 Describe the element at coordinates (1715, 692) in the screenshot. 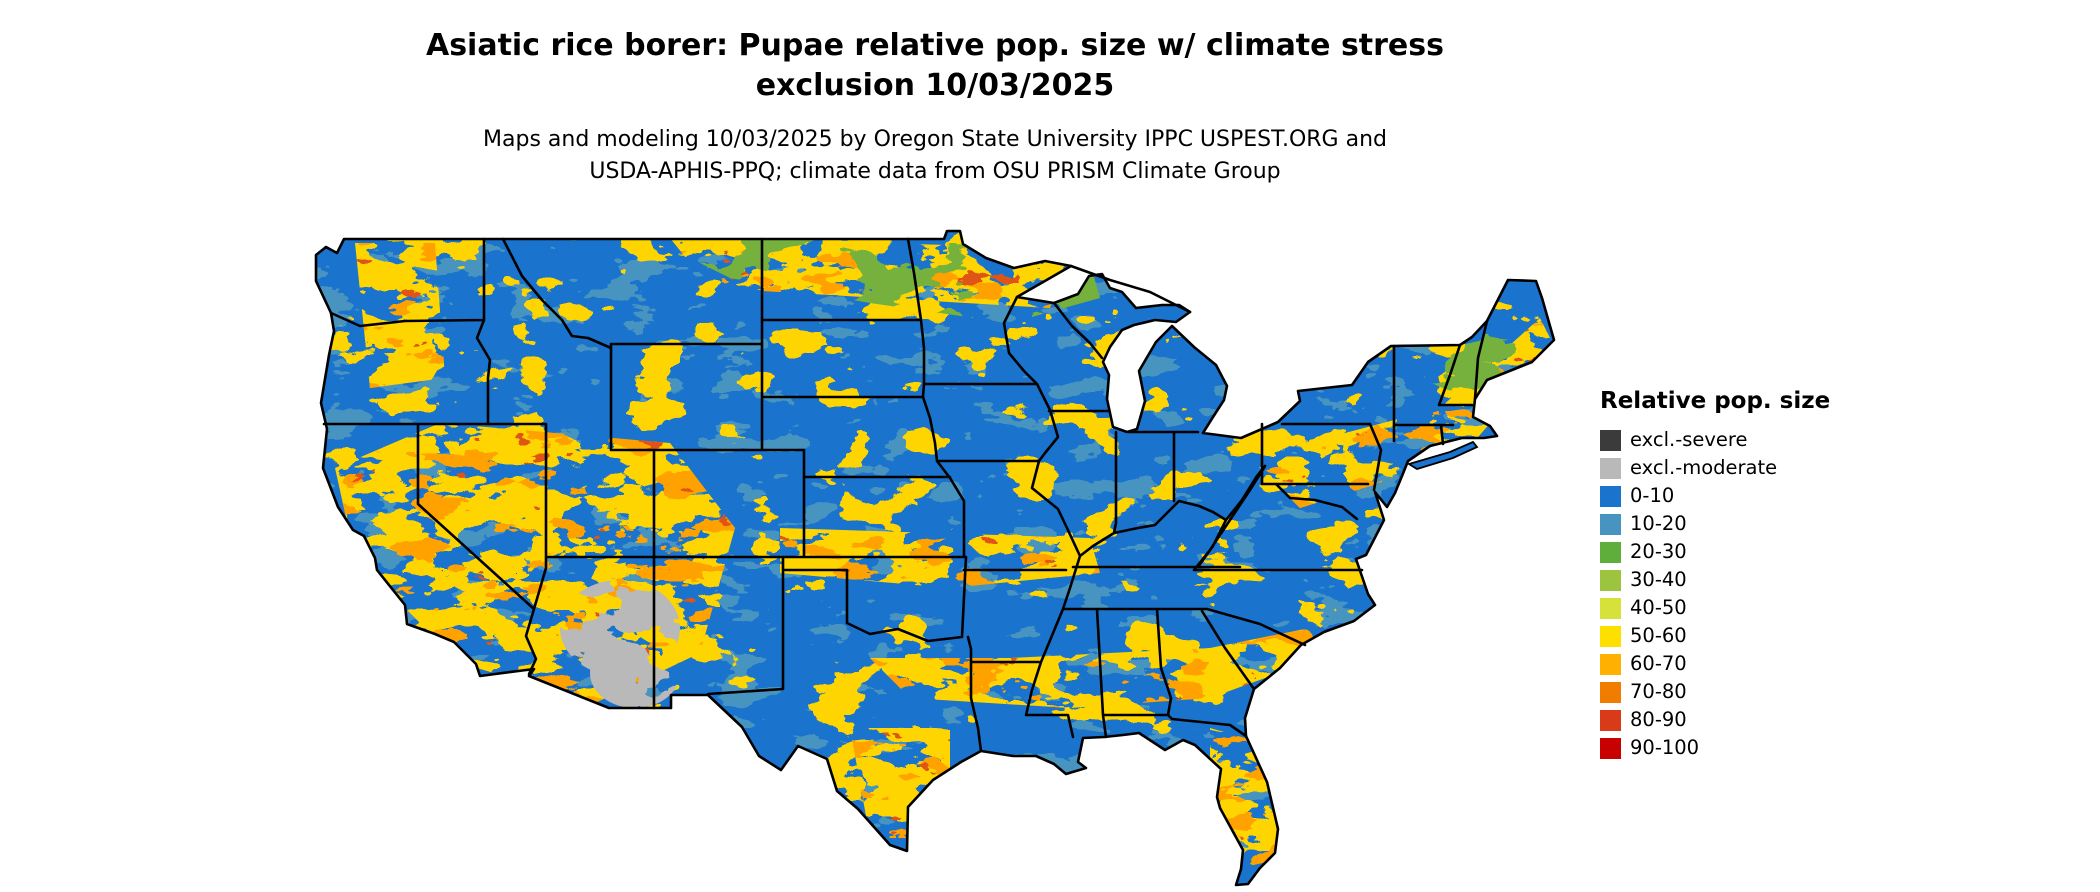

I see `legend-item: 70-80` at that location.